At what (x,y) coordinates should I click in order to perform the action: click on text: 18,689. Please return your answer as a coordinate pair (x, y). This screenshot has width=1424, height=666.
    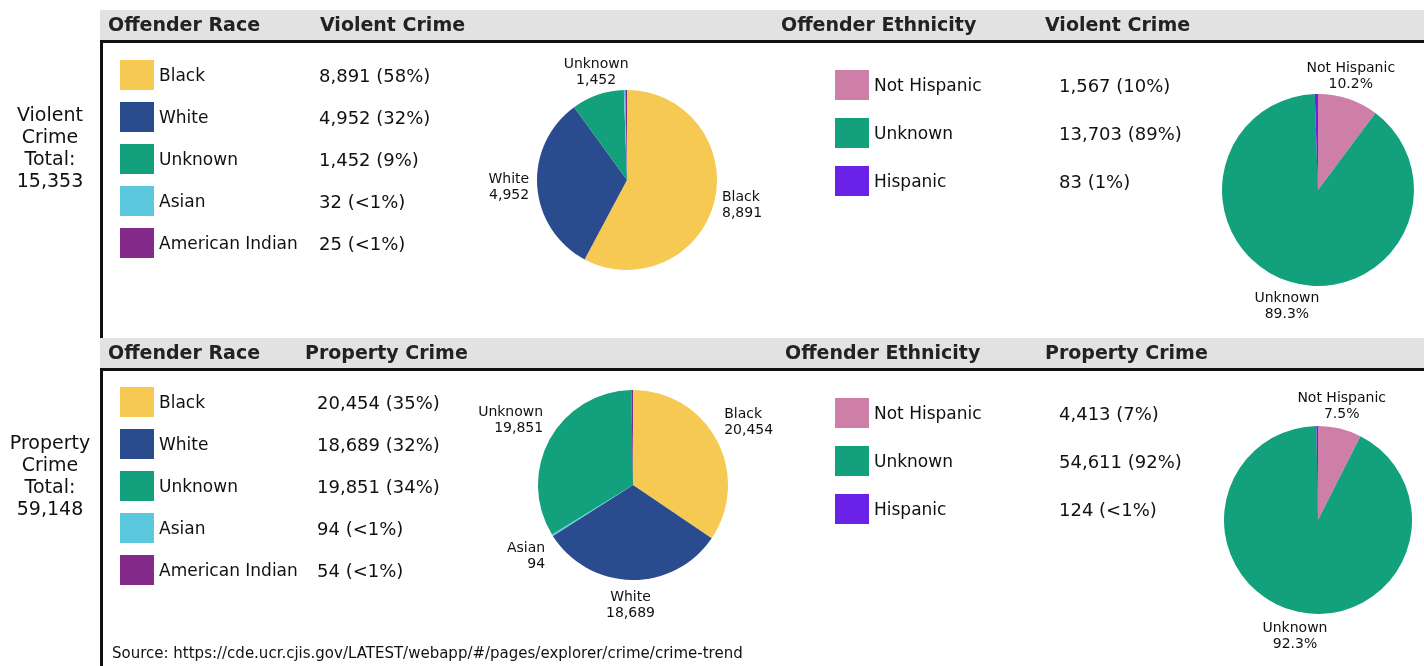
    Looking at the image, I should click on (631, 611).